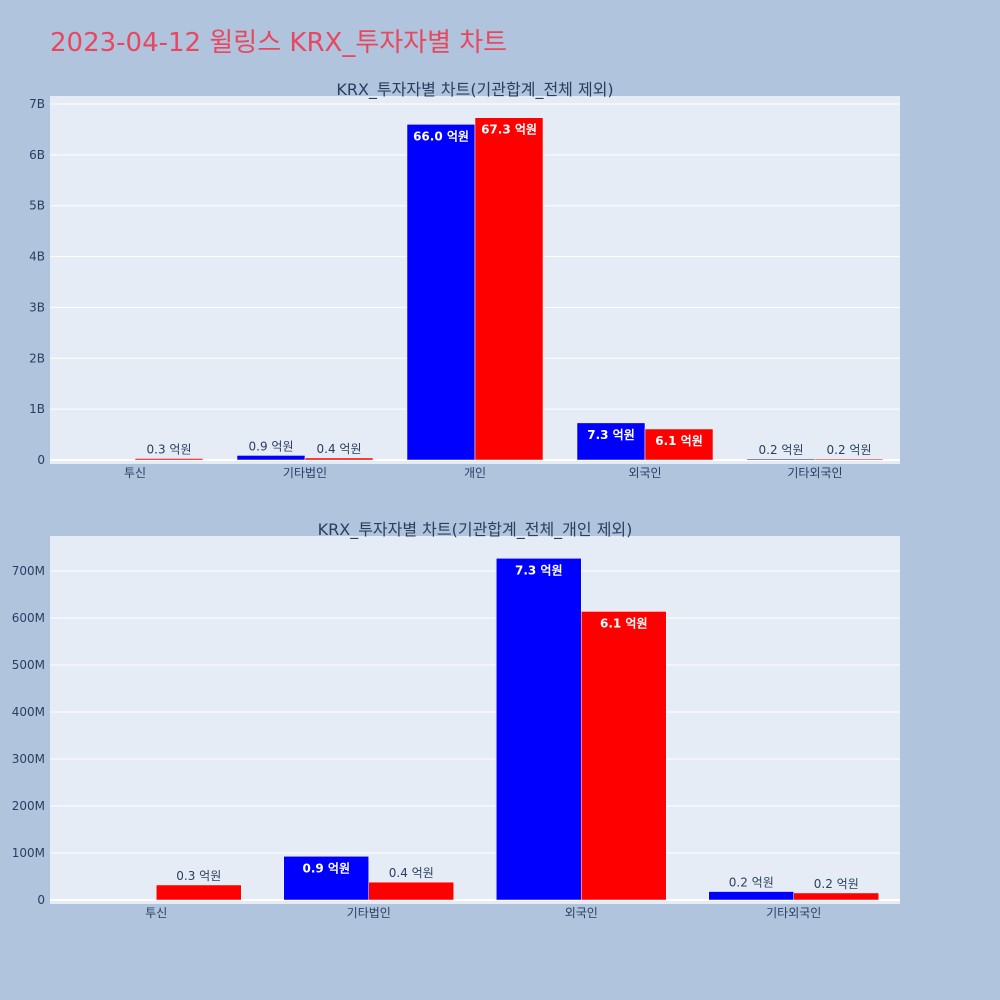 This screenshot has height=1000, width=1000. I want to click on y-tick-label: 4B, so click(37, 257).